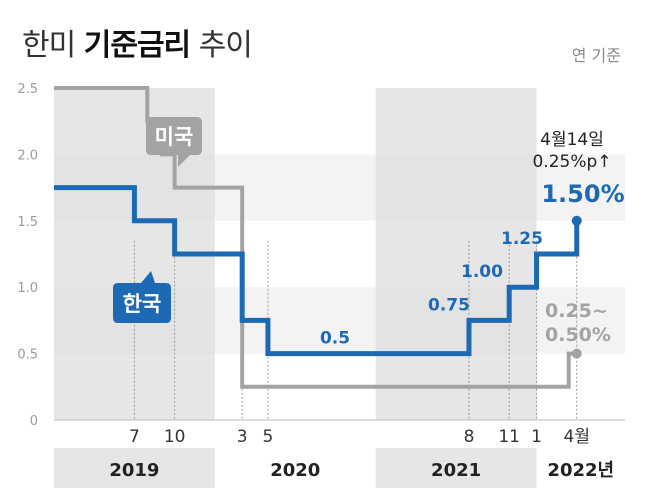 This screenshot has height=497, width=647. Describe the element at coordinates (578, 335) in the screenshot. I see `us-end-label-2: 0.50%` at that location.